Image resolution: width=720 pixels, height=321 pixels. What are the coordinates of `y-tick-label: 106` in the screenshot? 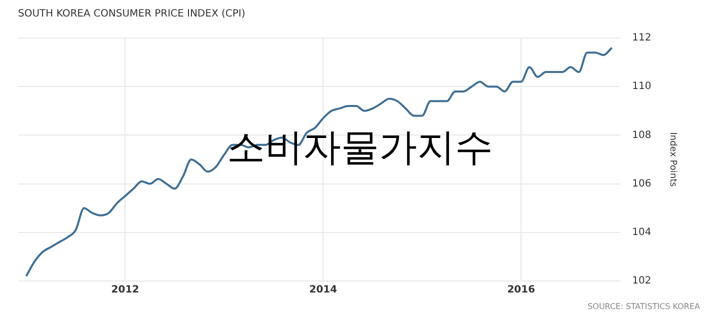 It's located at (642, 184).